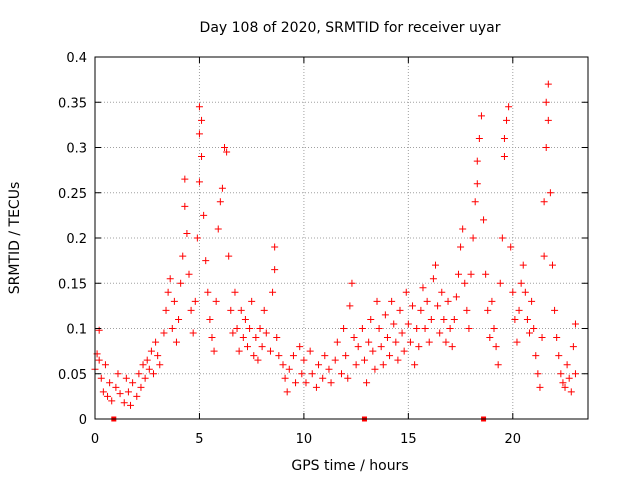  Describe the element at coordinates (513, 439) in the screenshot. I see `x-tick-label: 20` at that location.